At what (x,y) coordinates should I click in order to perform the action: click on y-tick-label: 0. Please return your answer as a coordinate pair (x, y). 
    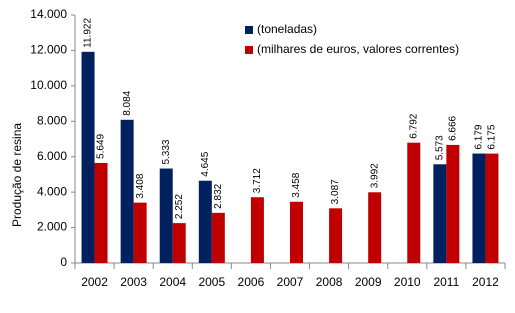
    Looking at the image, I should click on (63, 262).